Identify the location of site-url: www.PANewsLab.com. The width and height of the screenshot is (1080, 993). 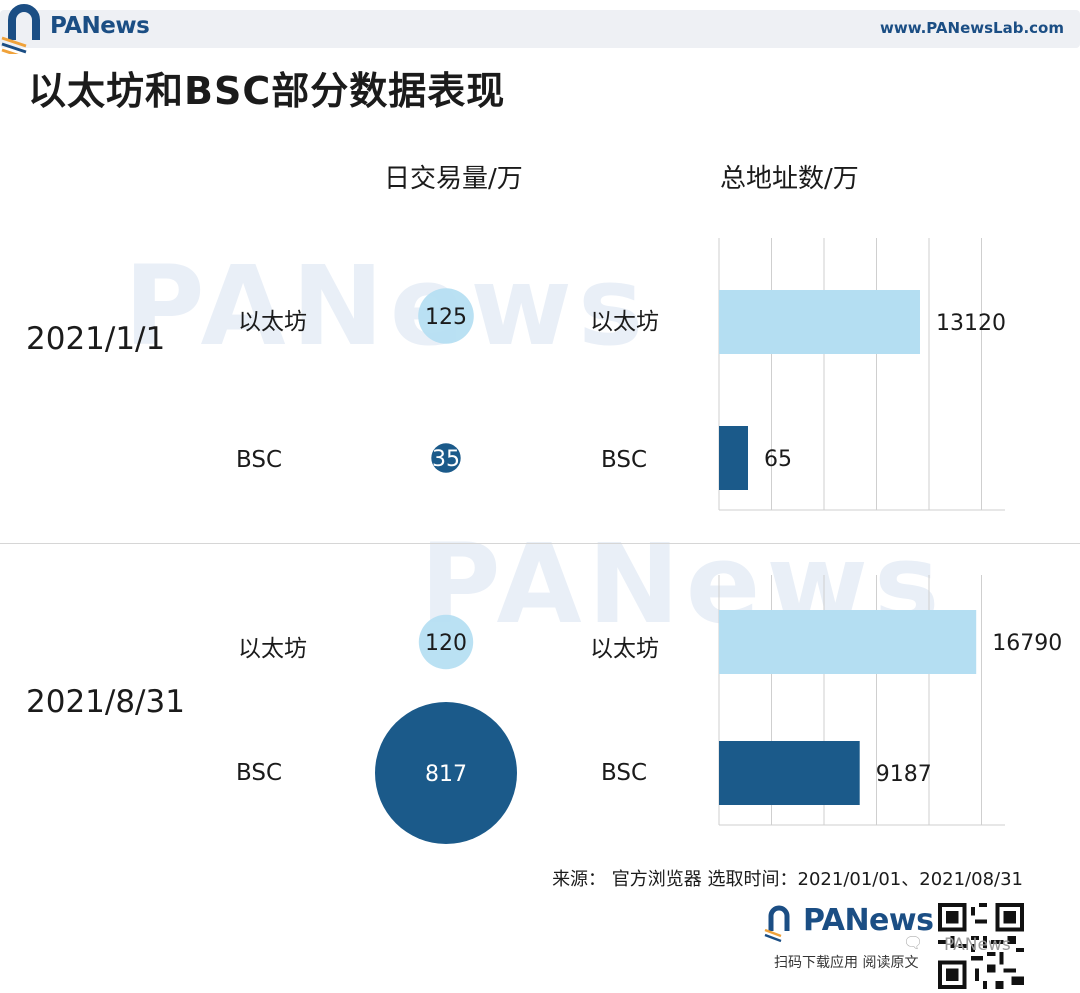
(972, 28).